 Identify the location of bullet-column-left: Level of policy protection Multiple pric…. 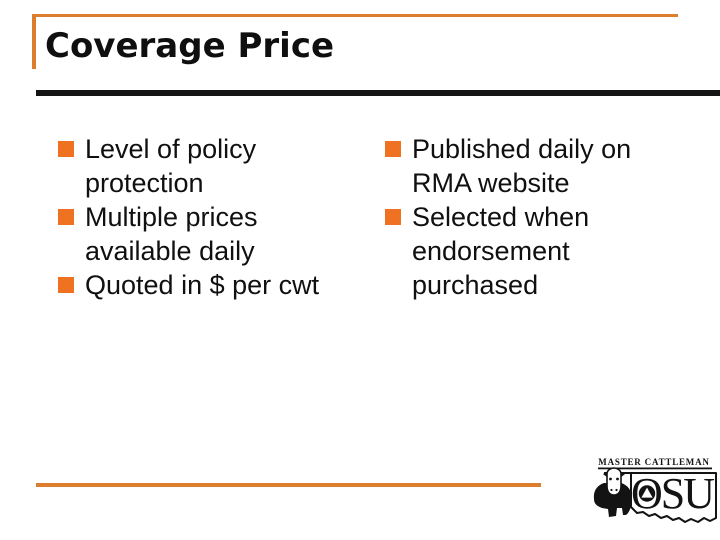
(208, 217).